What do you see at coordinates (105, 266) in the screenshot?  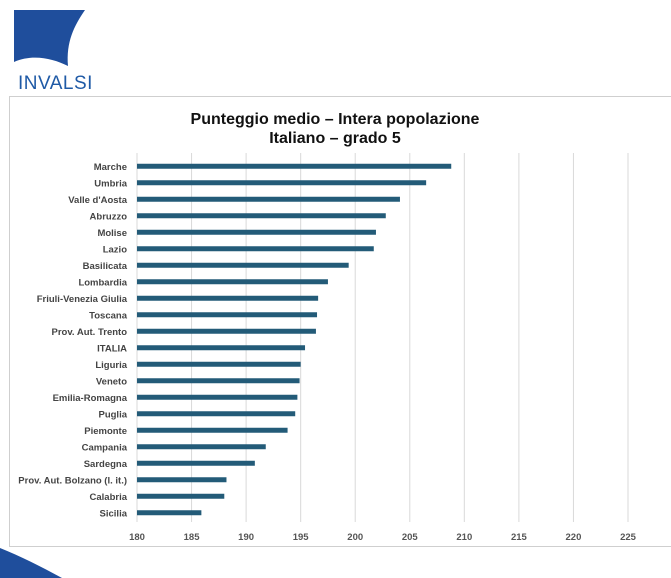 I see `category-label: Basilicata` at bounding box center [105, 266].